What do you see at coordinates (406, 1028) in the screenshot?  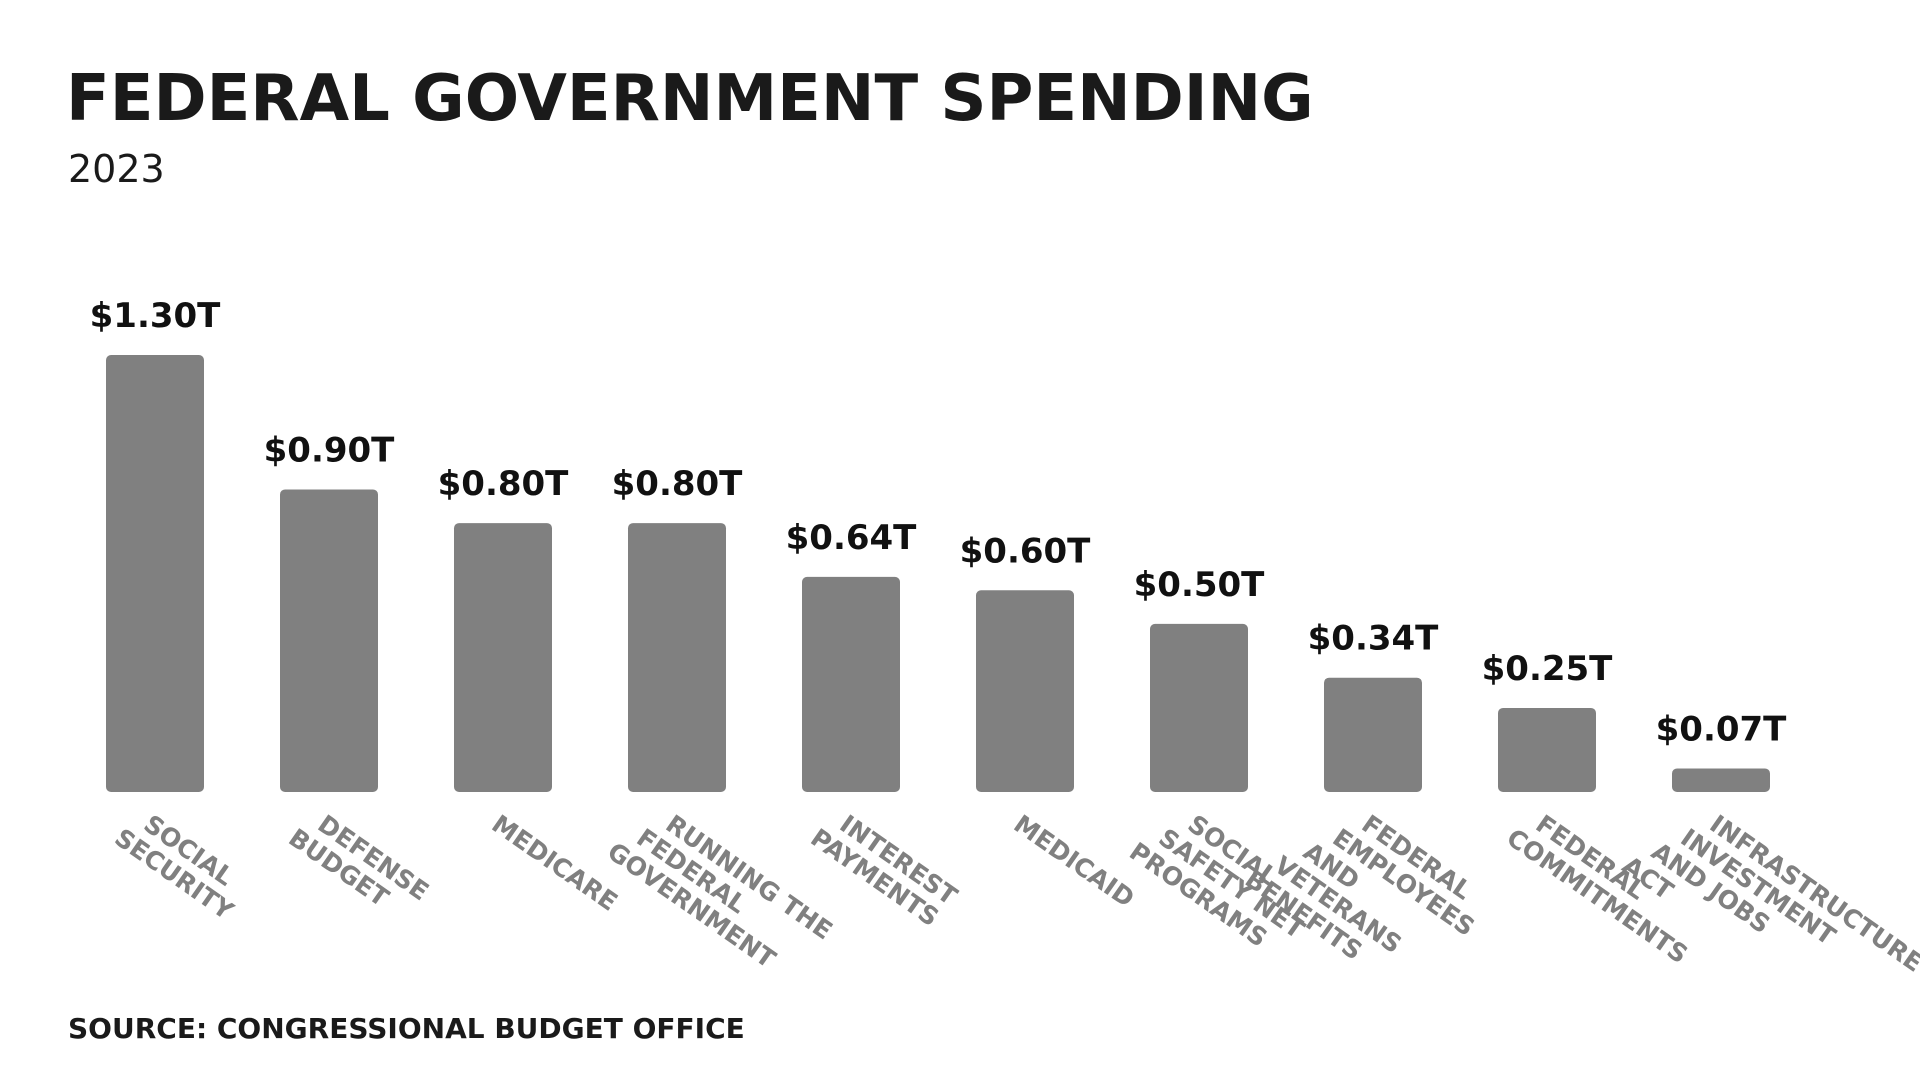 I see `source-note: SOURCE: CONGRESSIONAL BUDGET OFFICE` at bounding box center [406, 1028].